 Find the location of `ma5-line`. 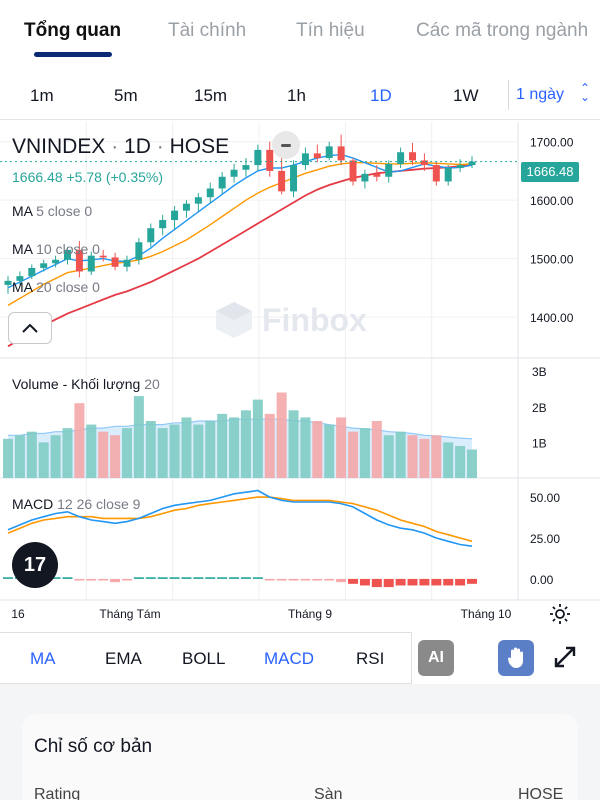

ma5-line is located at coordinates (240, 221).